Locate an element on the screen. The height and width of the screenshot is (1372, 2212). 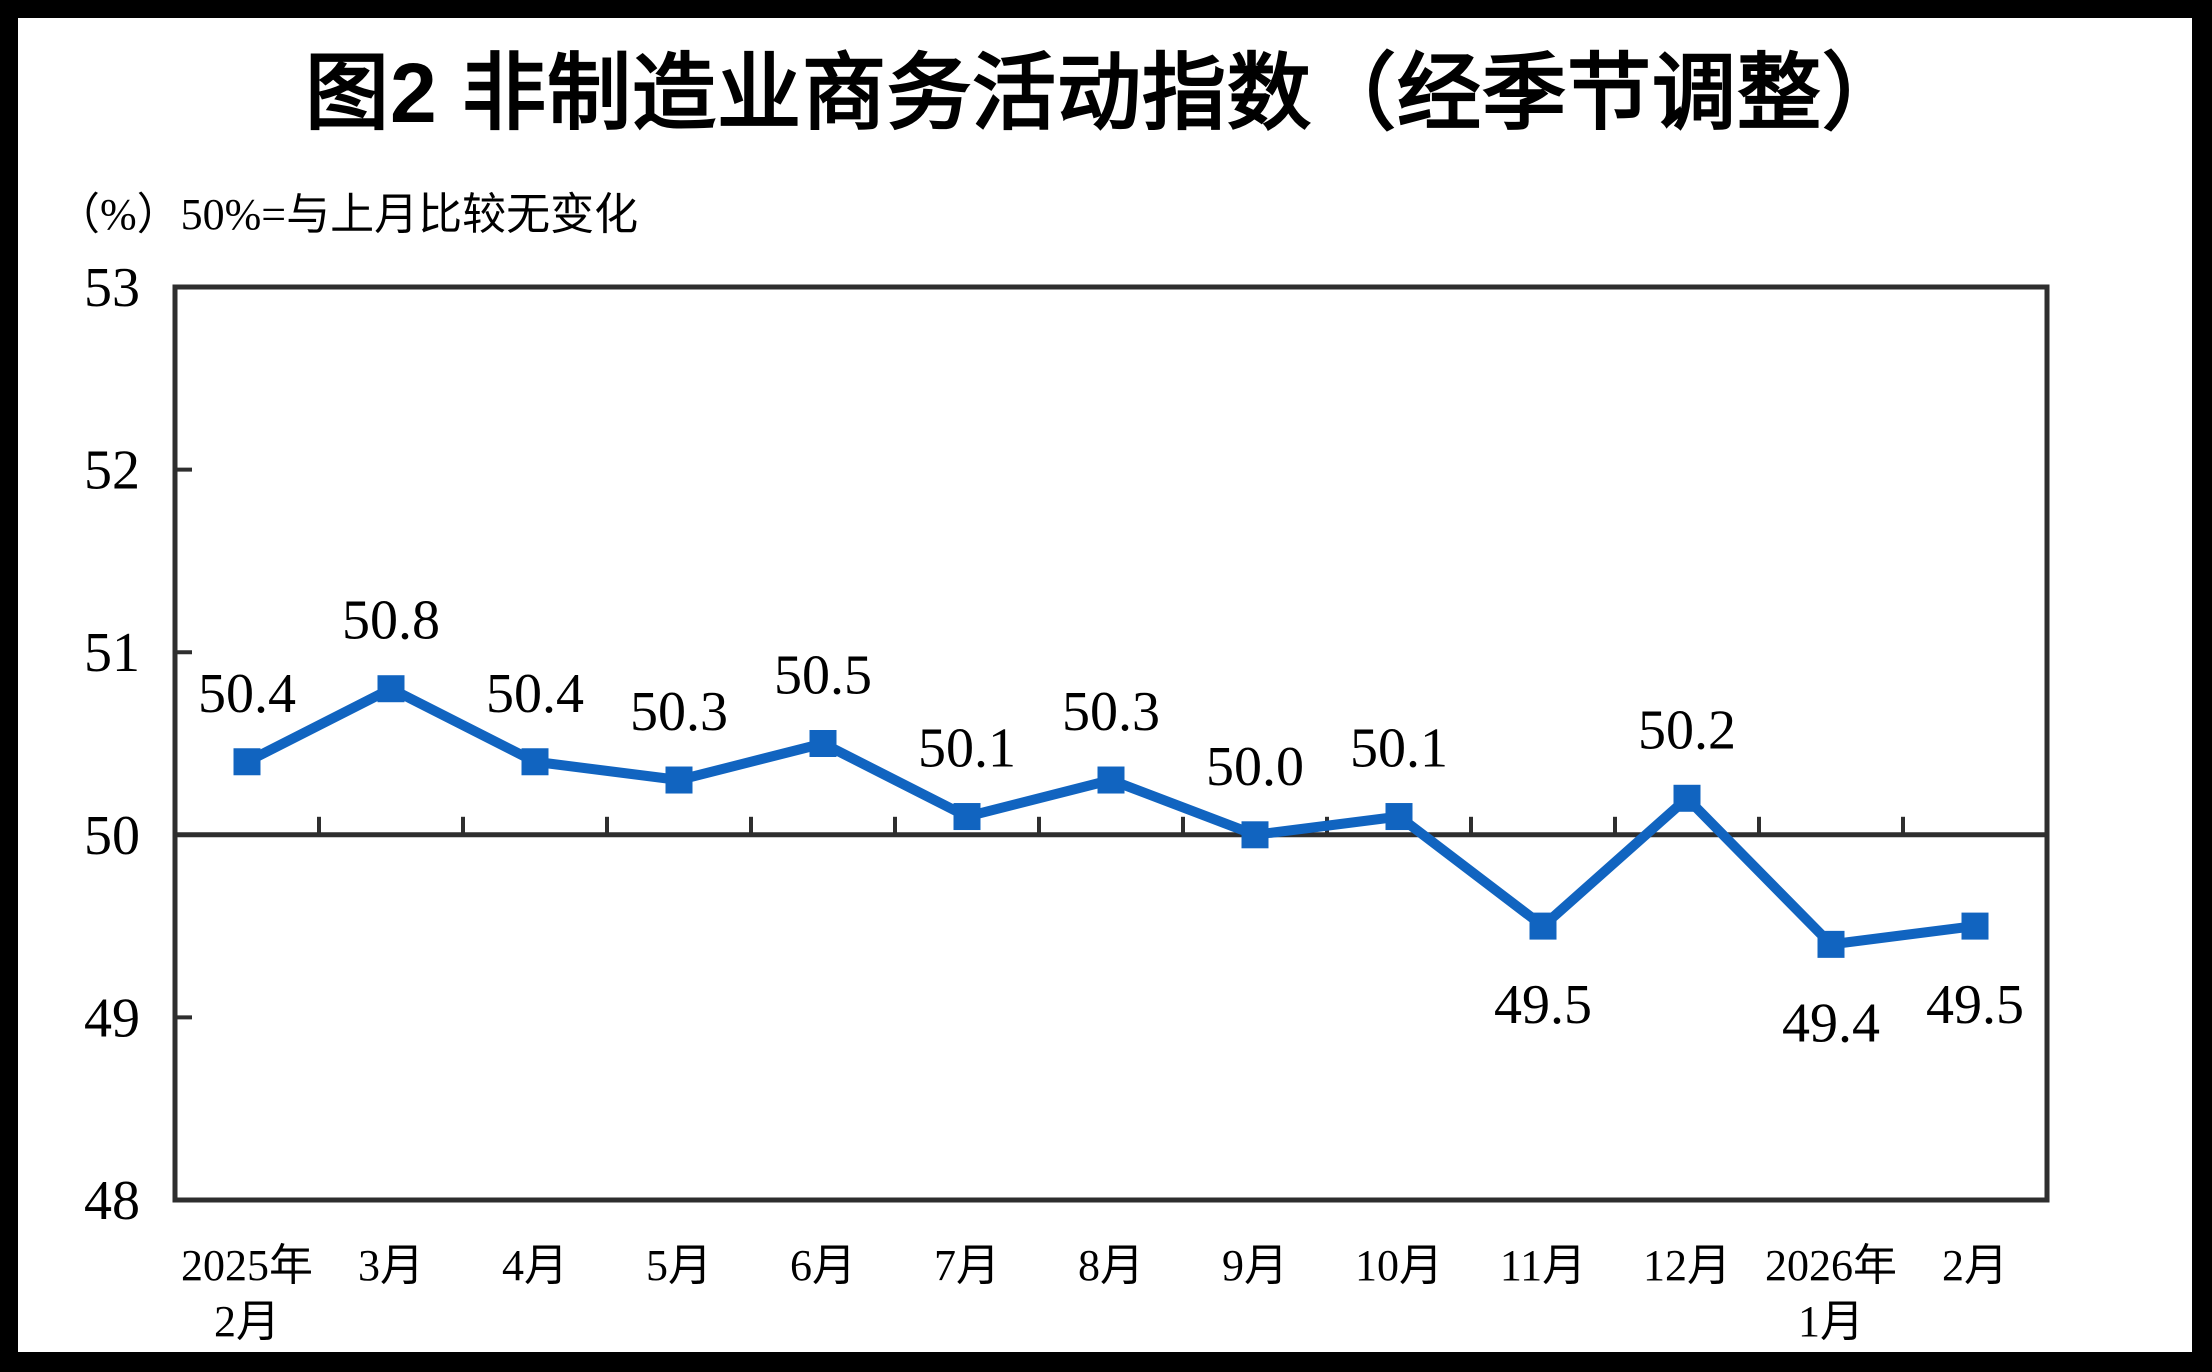
x-axis-category-label: 5月 is located at coordinates (679, 1265).